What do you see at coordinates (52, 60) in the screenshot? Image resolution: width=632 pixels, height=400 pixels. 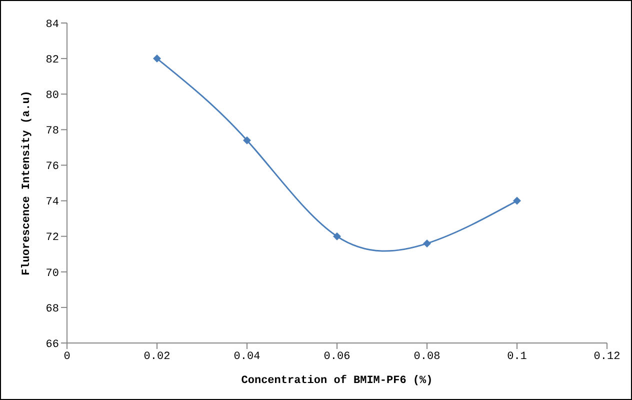 I see `y-tick-label: 82` at bounding box center [52, 60].